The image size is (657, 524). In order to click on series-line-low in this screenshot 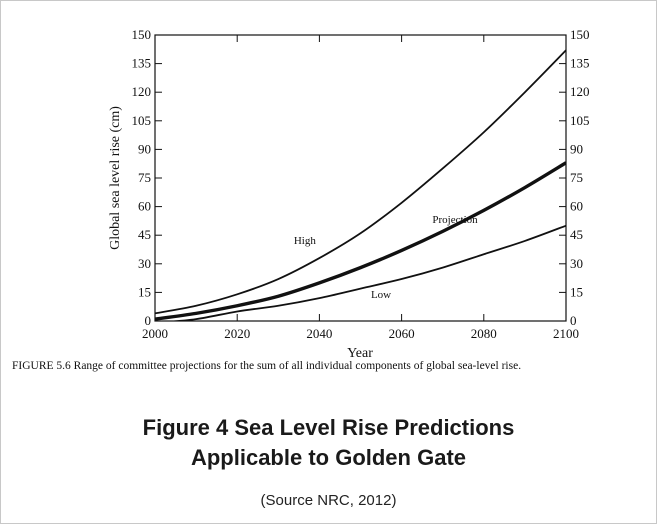, I will do `click(366, 272)`.